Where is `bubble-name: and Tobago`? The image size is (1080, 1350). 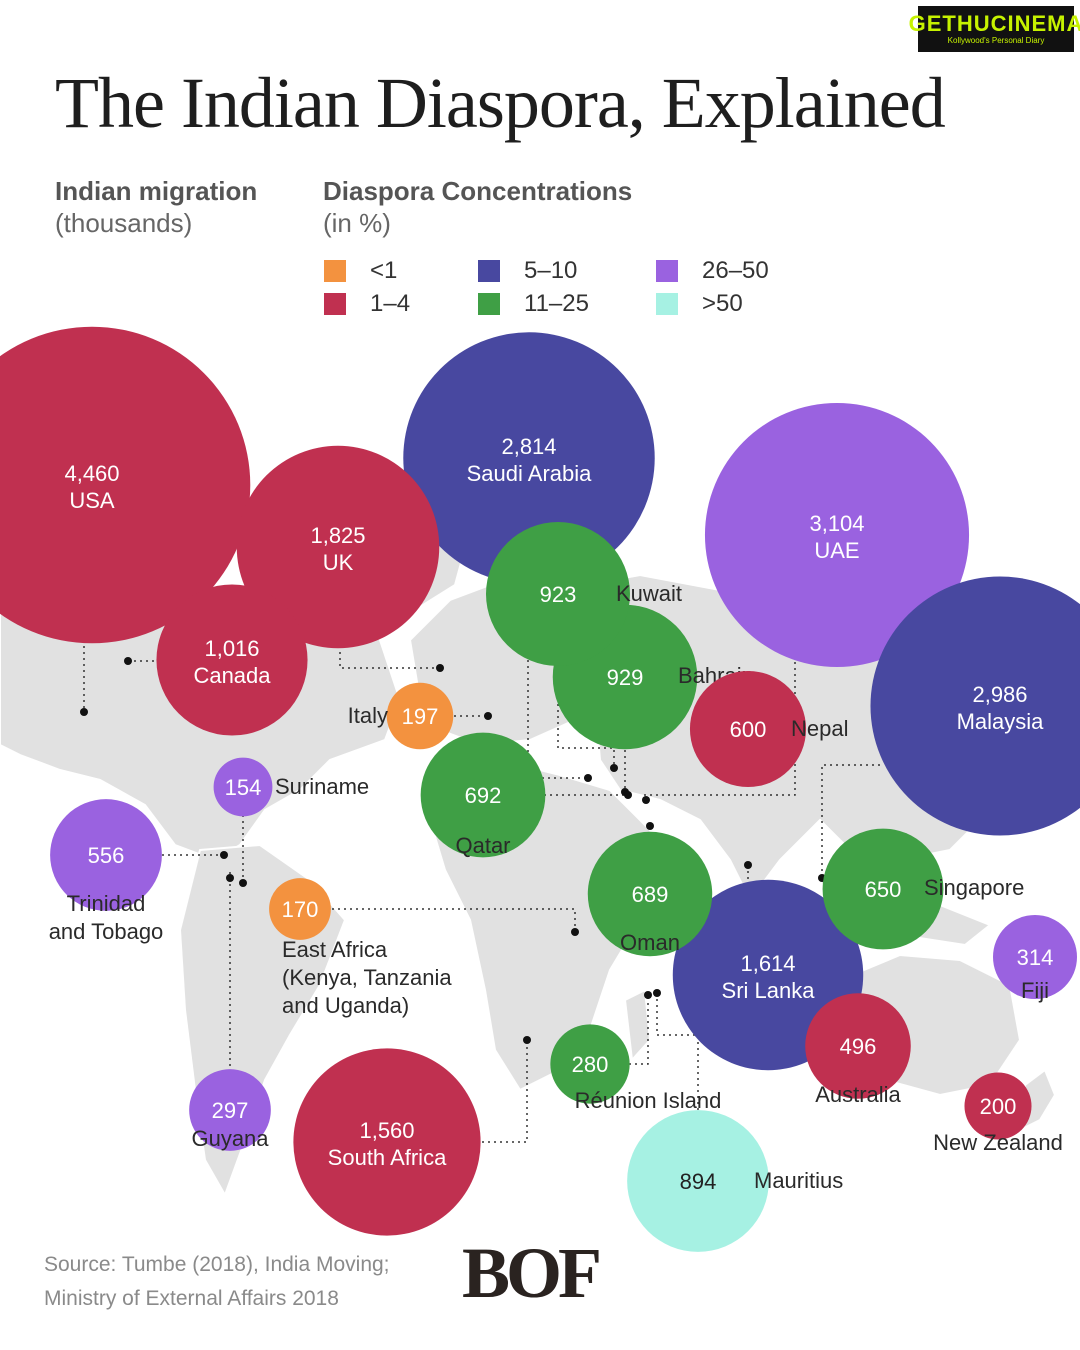
bubble-name: and Tobago is located at coordinates (106, 931).